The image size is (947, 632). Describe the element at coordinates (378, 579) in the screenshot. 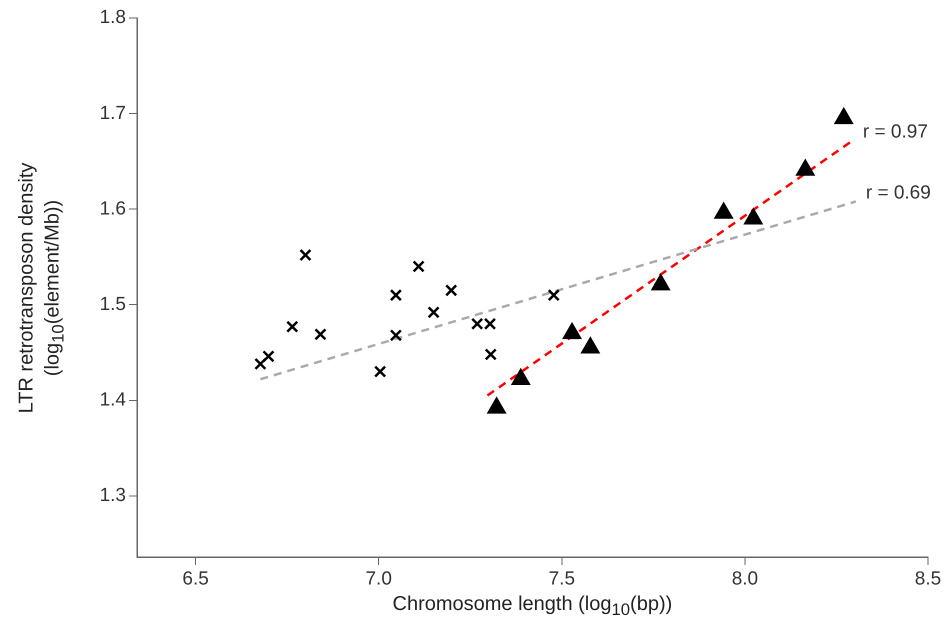

I see `x-tick-label: 7.0` at that location.